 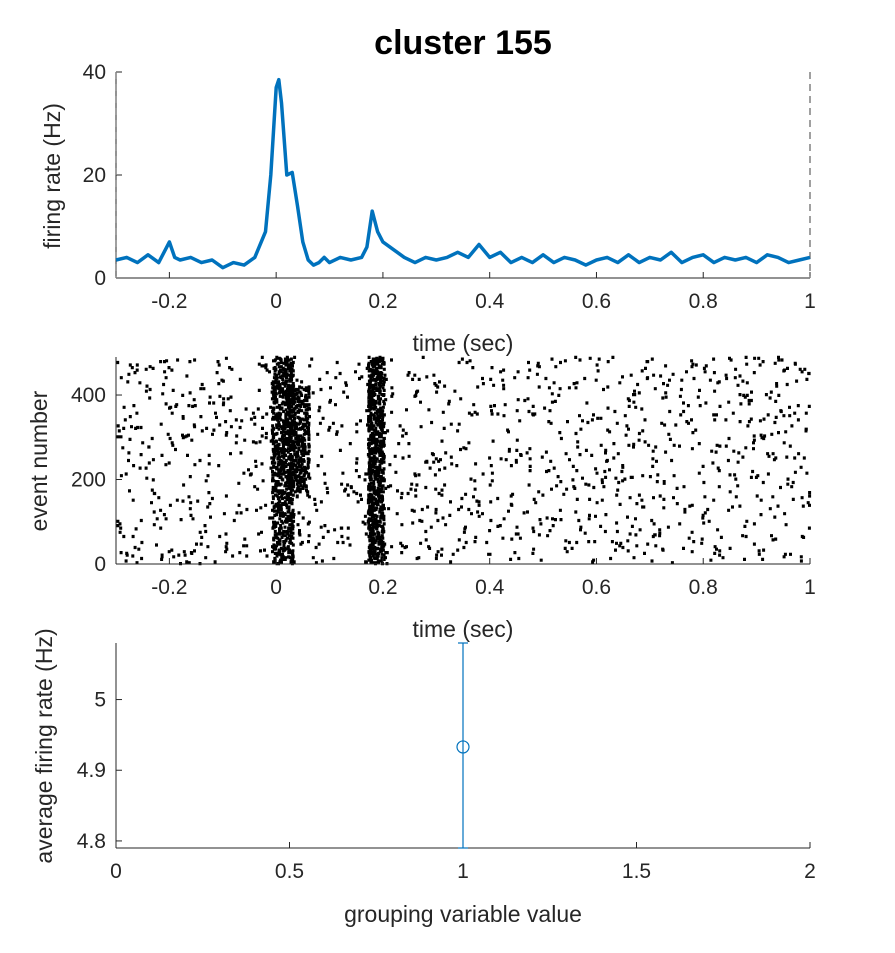 What do you see at coordinates (169, 587) in the screenshot?
I see `raster-x-tick-label: -0.2` at bounding box center [169, 587].